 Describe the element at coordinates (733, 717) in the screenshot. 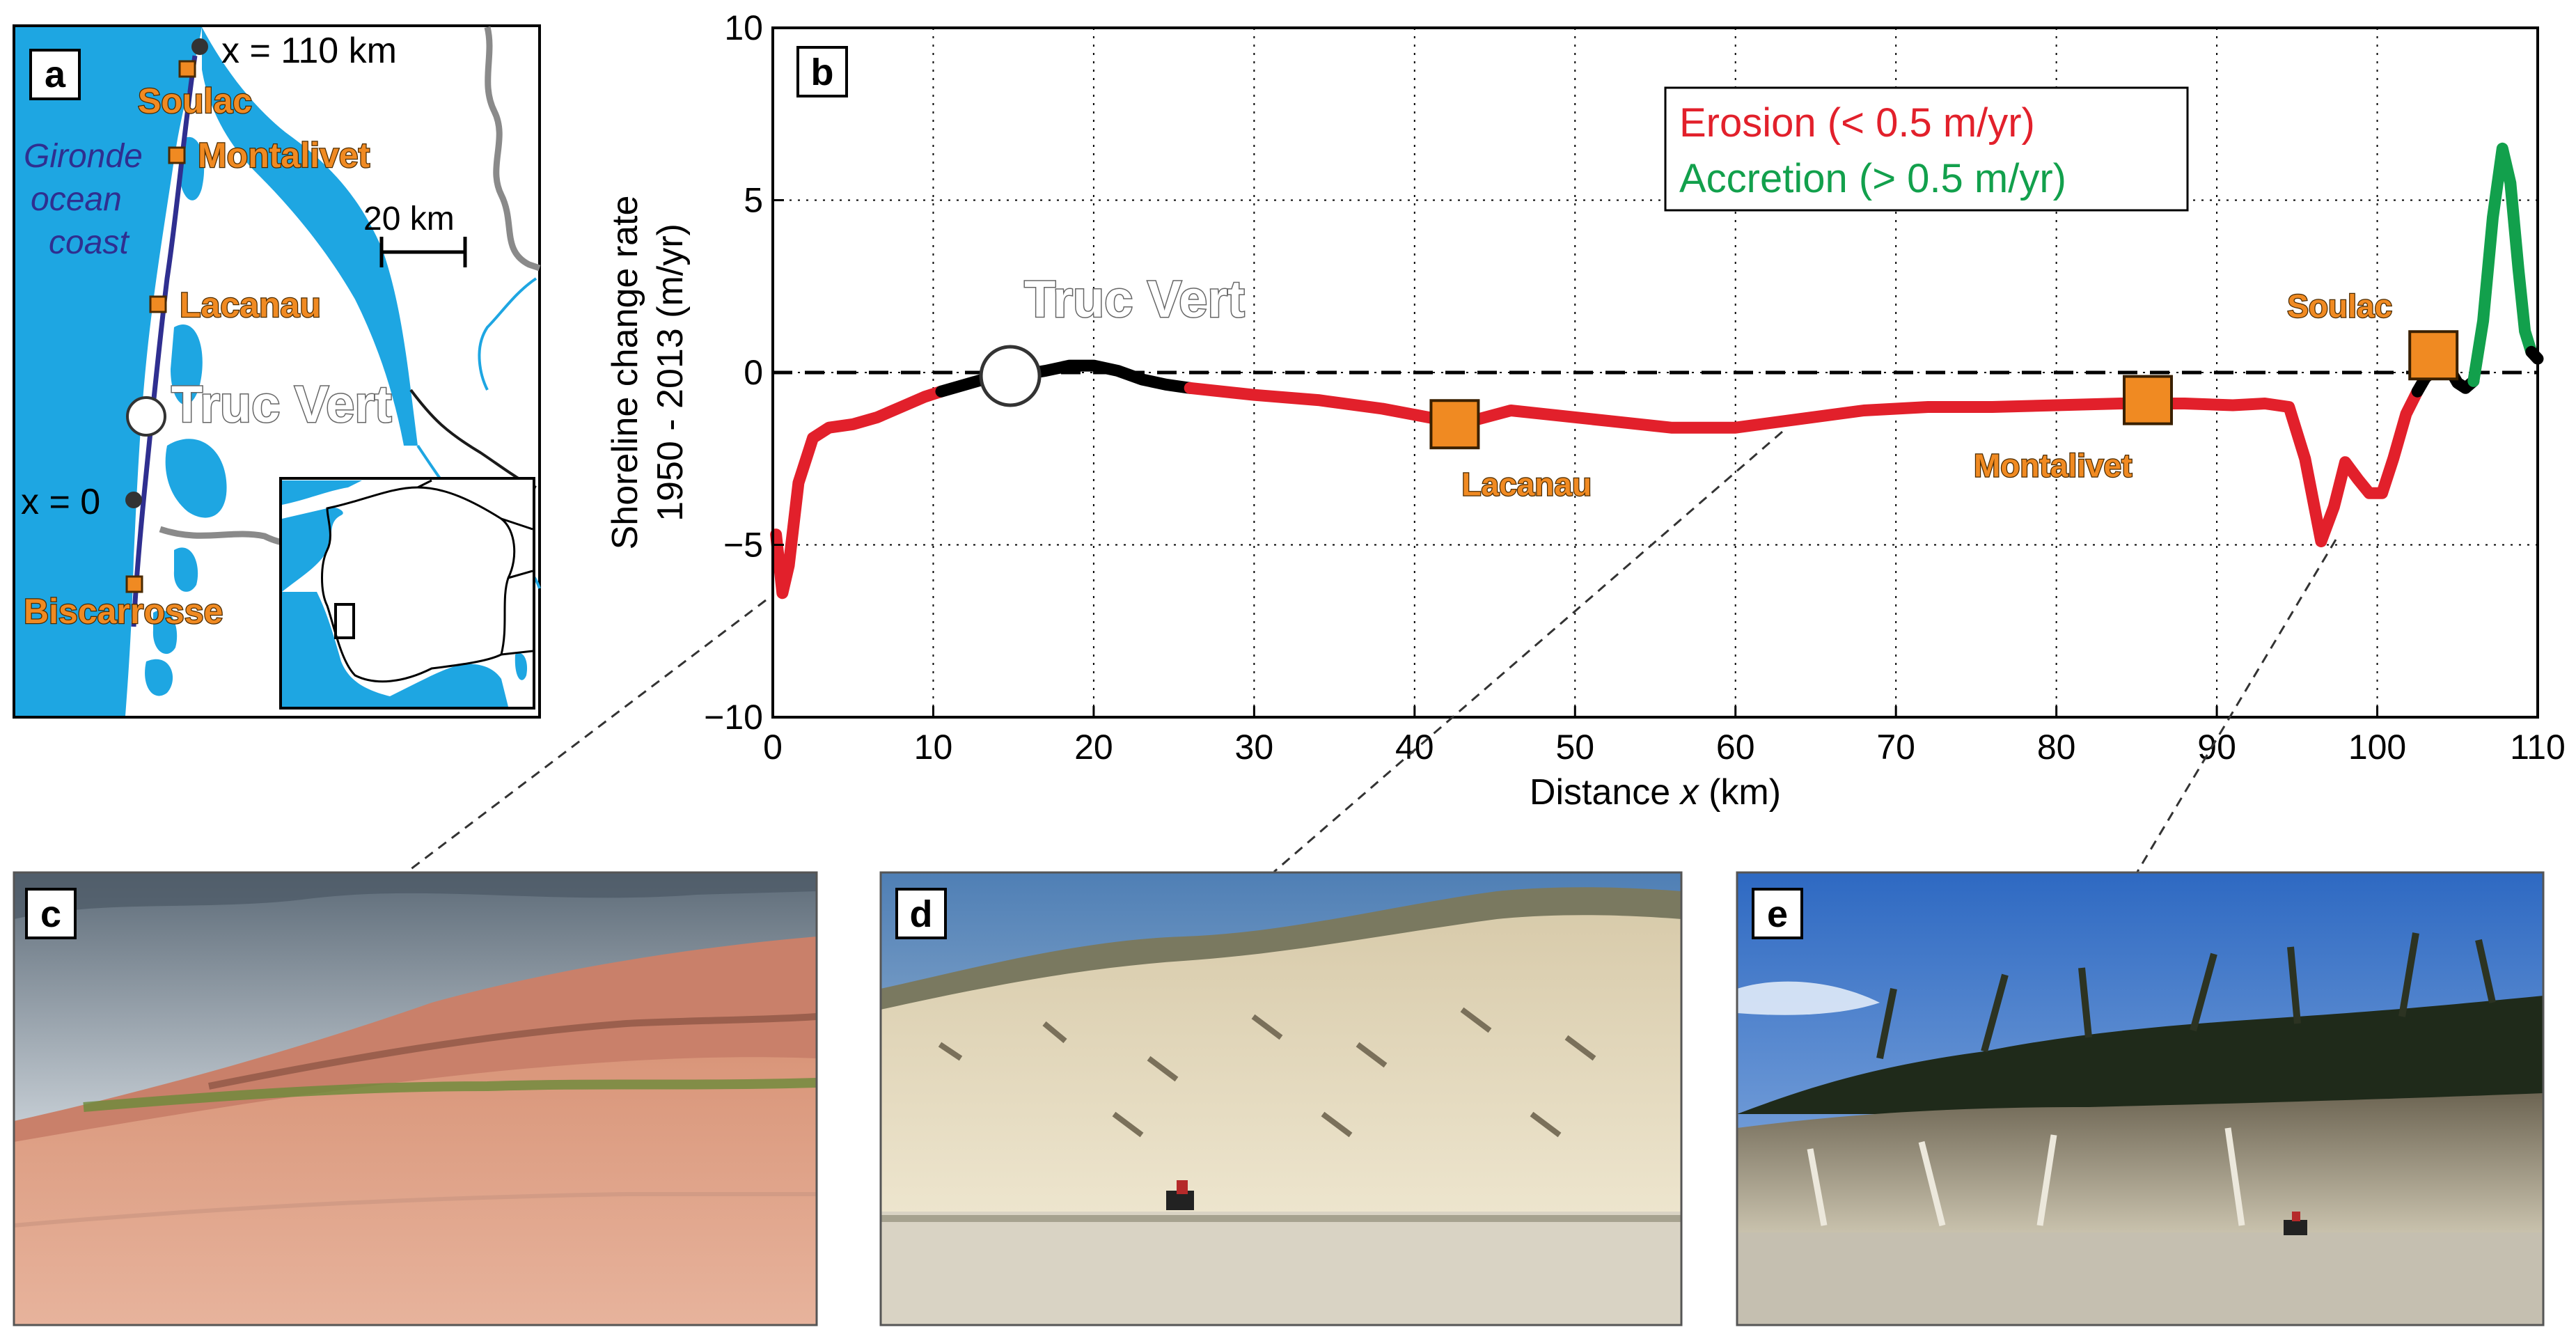

I see `y-tick-label: −10` at that location.